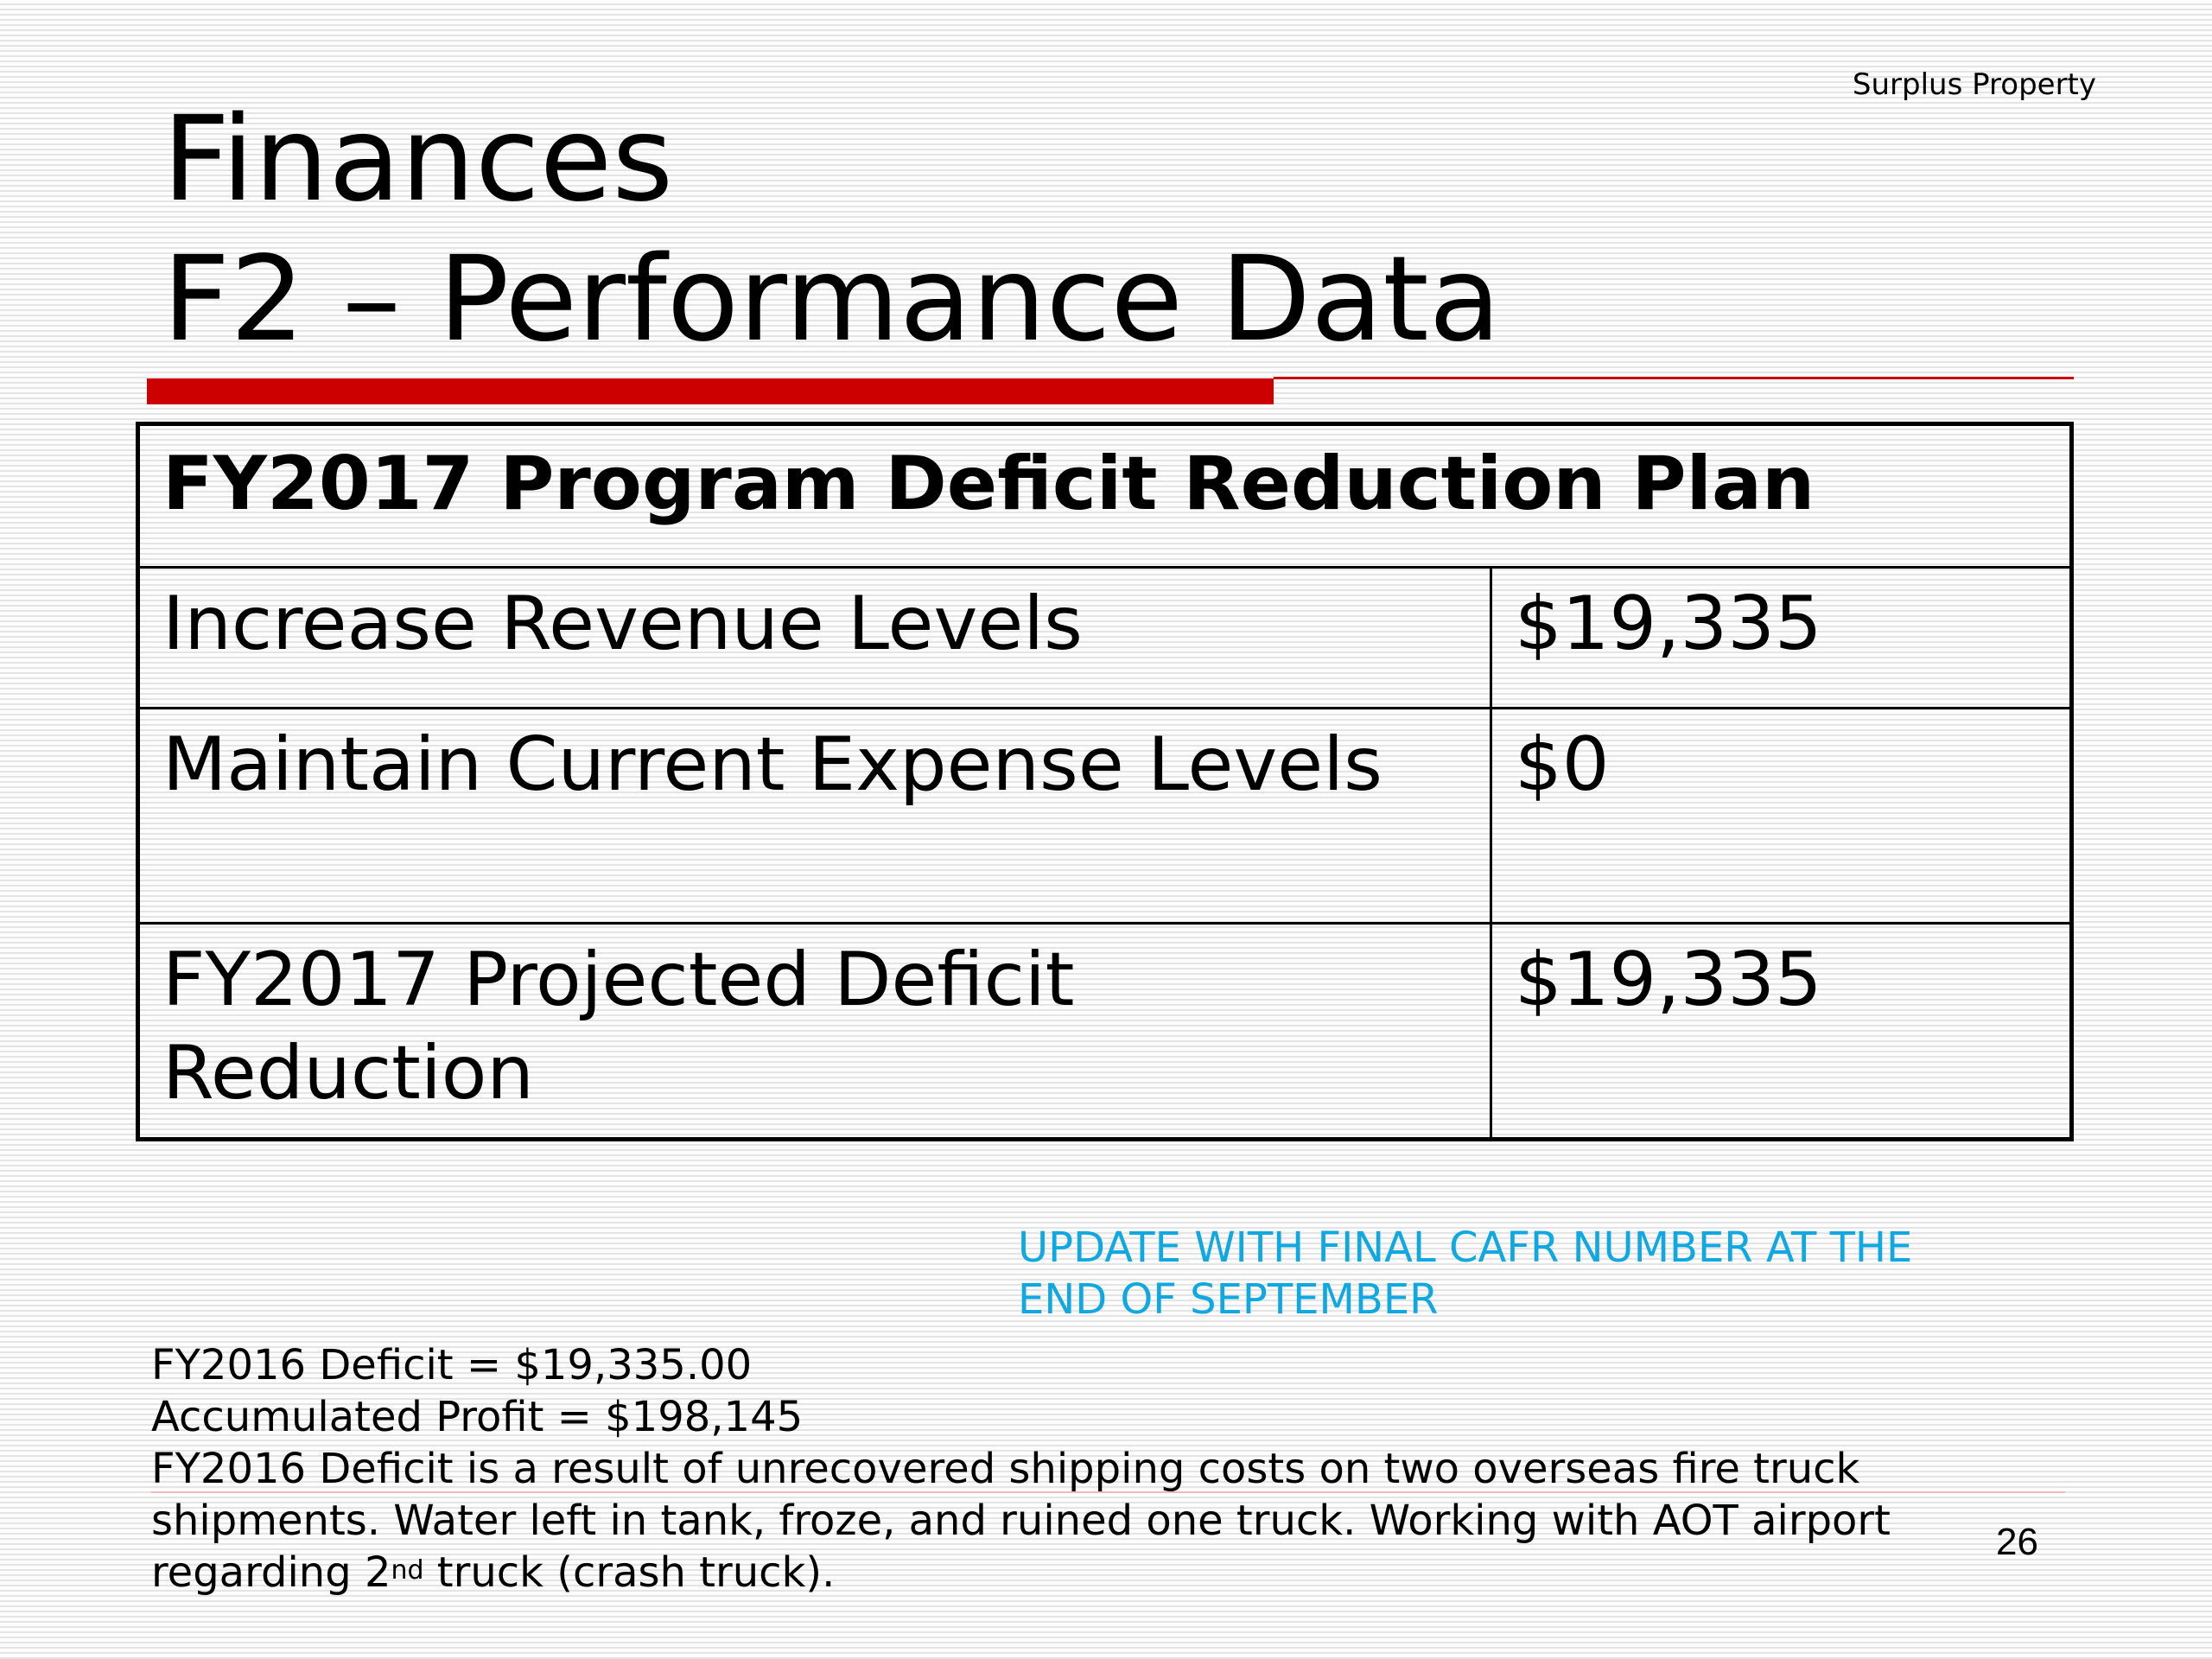  I want to click on table-header-row: FY2017 Program Deficit Reduction Plan, so click(1105, 496).